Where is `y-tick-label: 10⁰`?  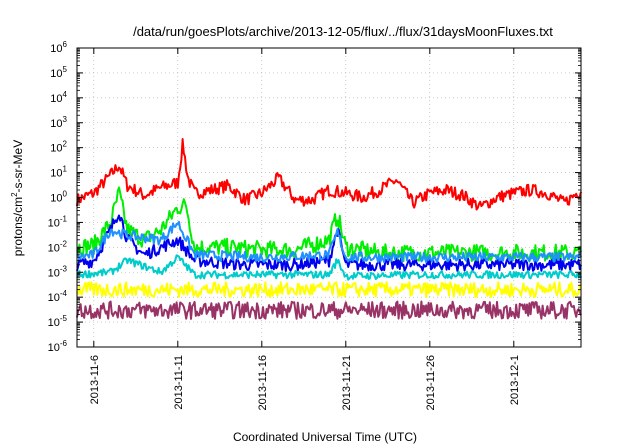 y-tick-label: 10⁰ is located at coordinates (58, 197).